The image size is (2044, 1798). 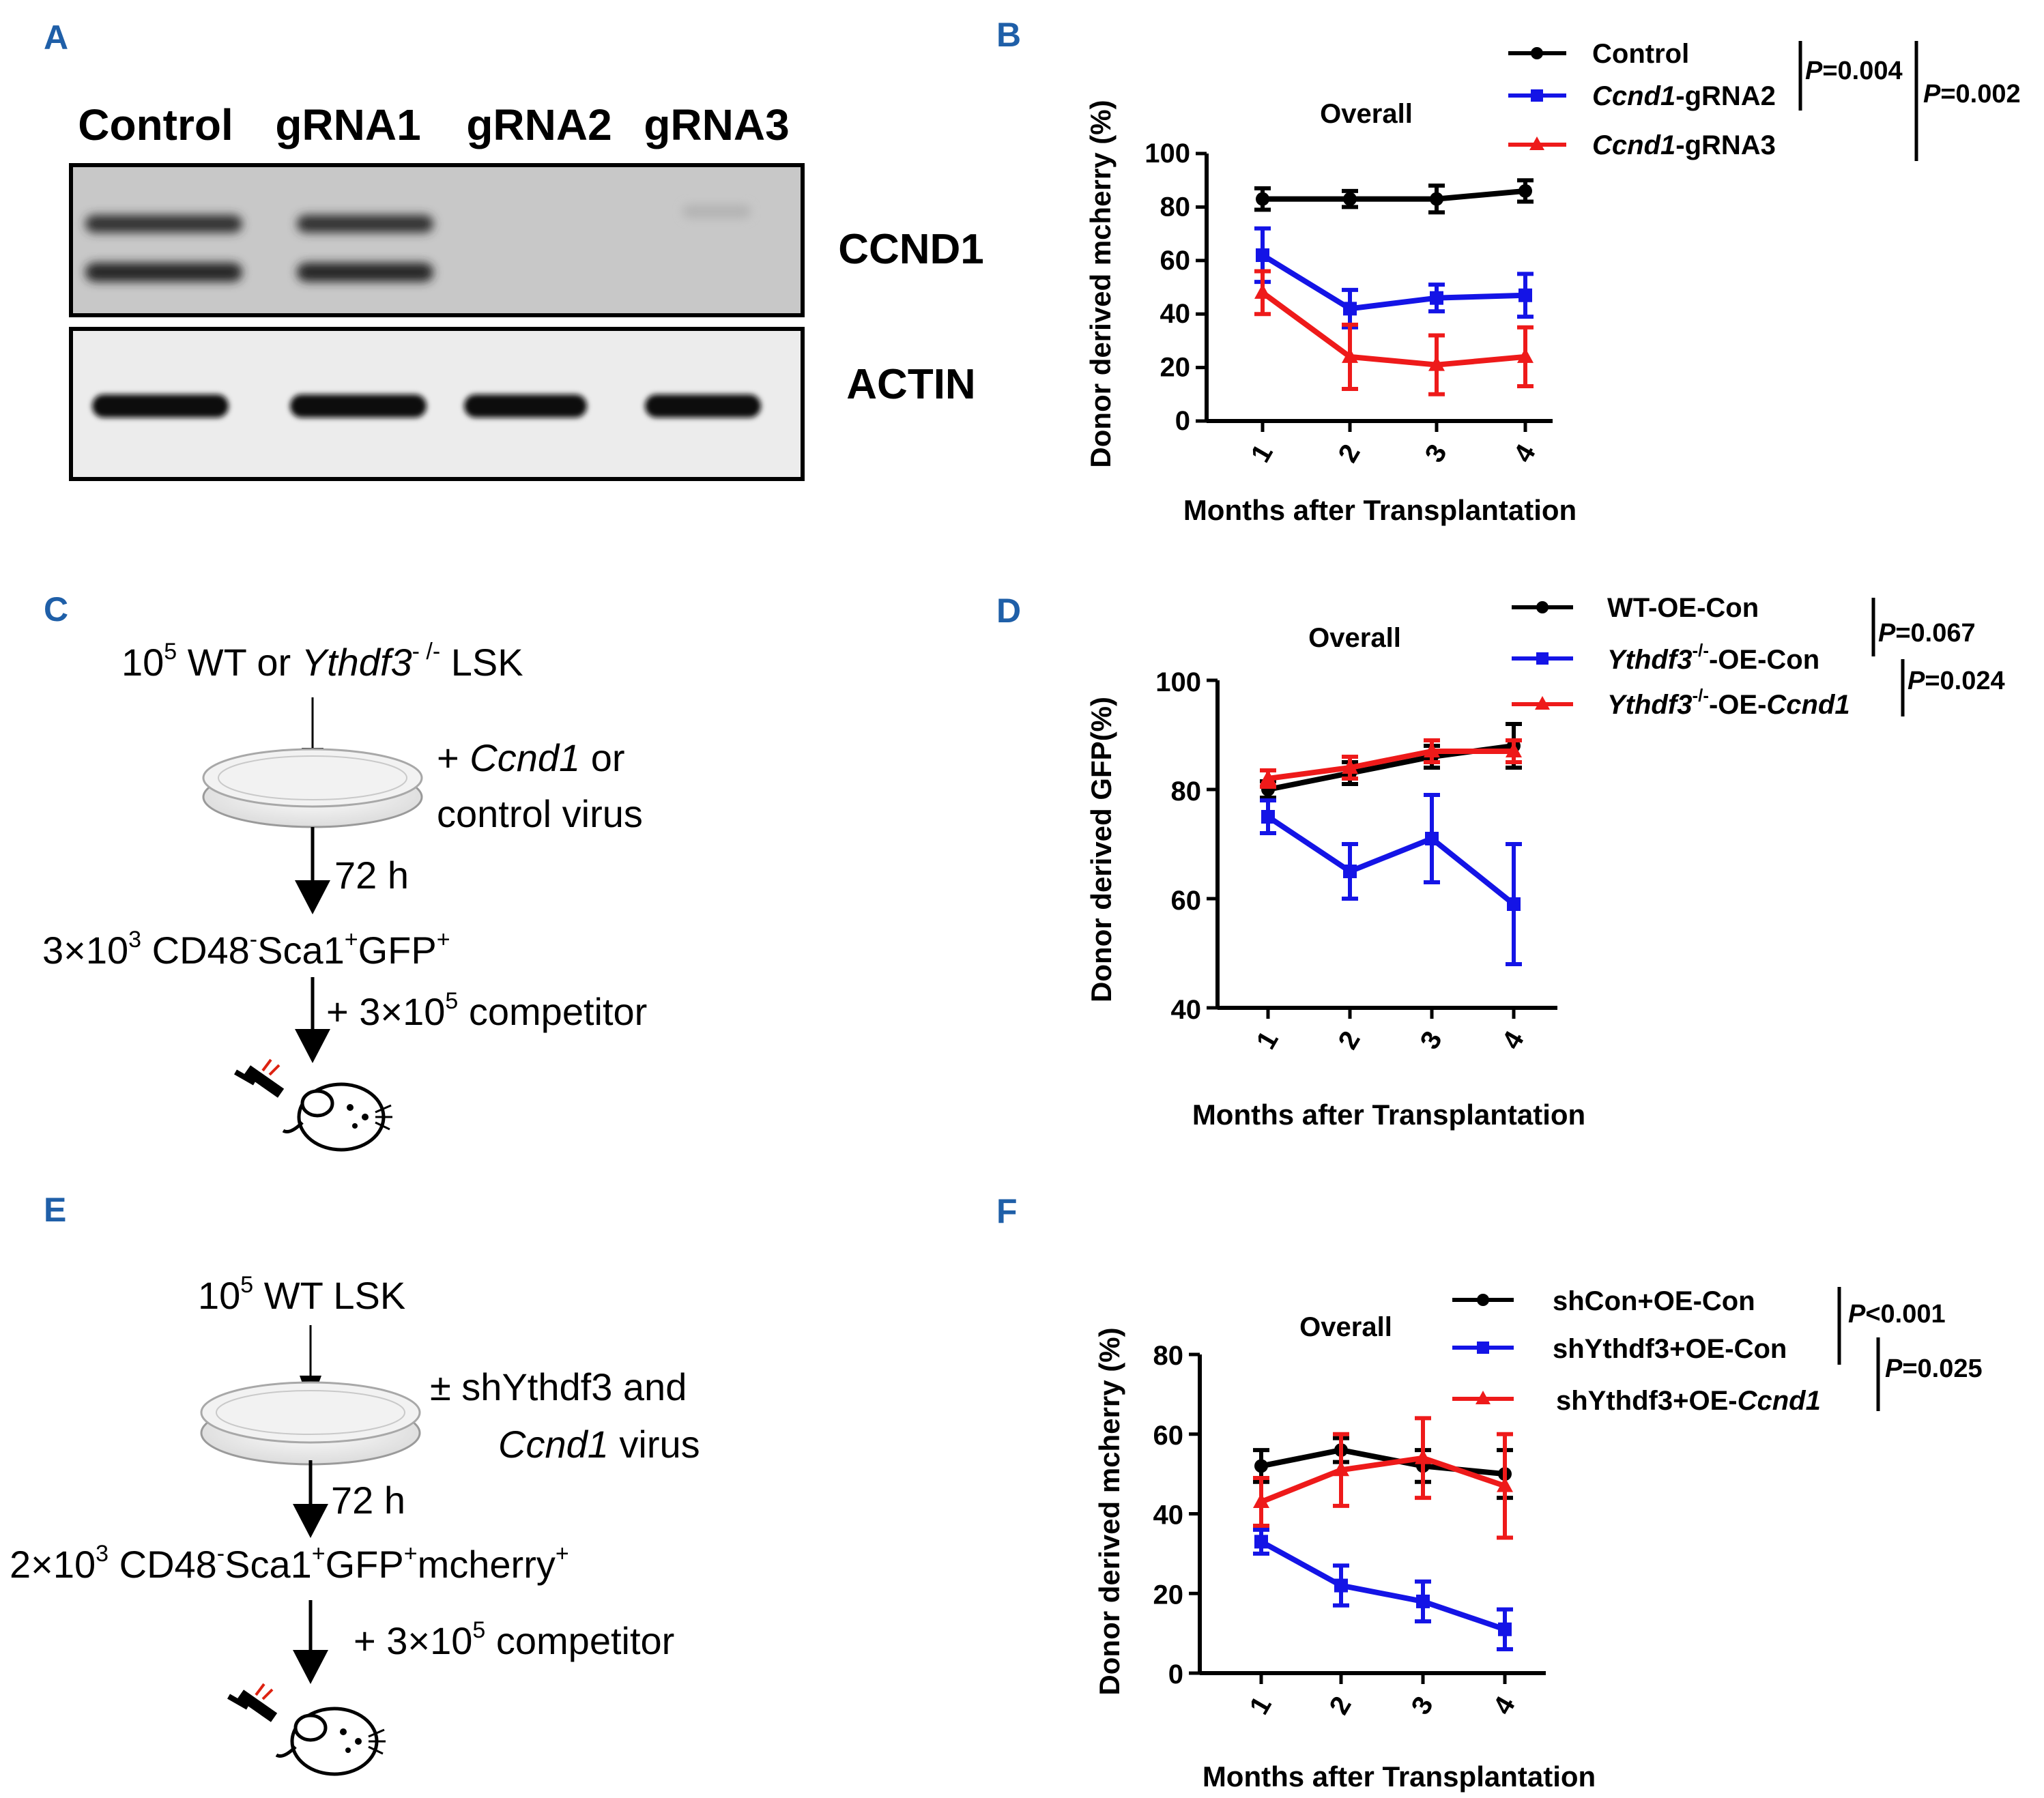 I want to click on y-axis-title: Donor derived GFP(%), so click(x=1101, y=849).